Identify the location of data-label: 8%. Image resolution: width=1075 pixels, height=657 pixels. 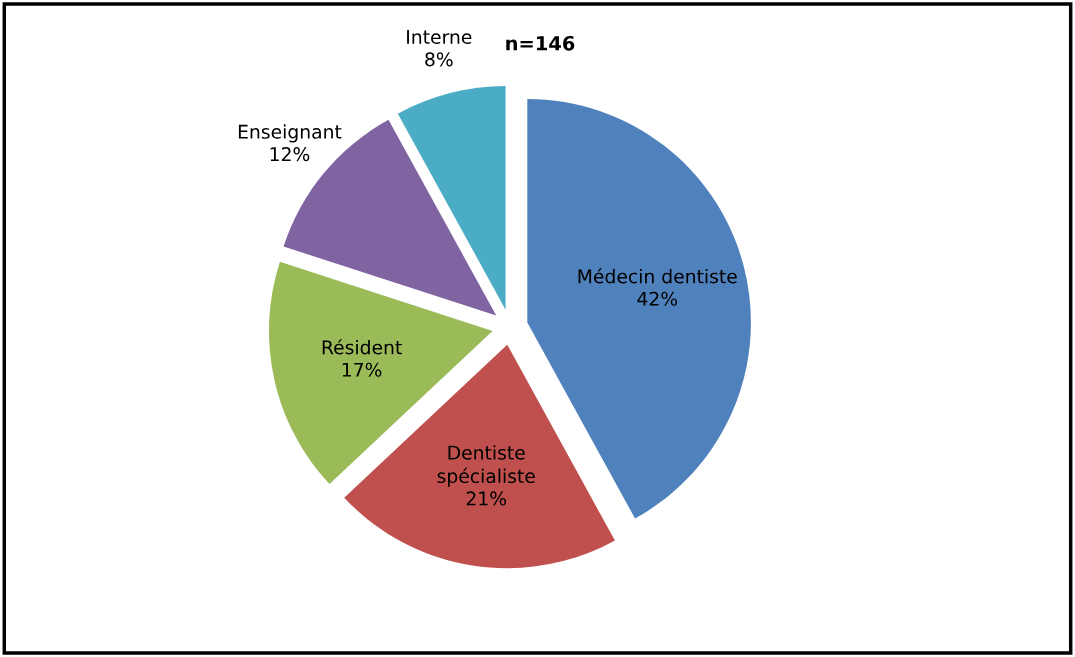
(439, 59).